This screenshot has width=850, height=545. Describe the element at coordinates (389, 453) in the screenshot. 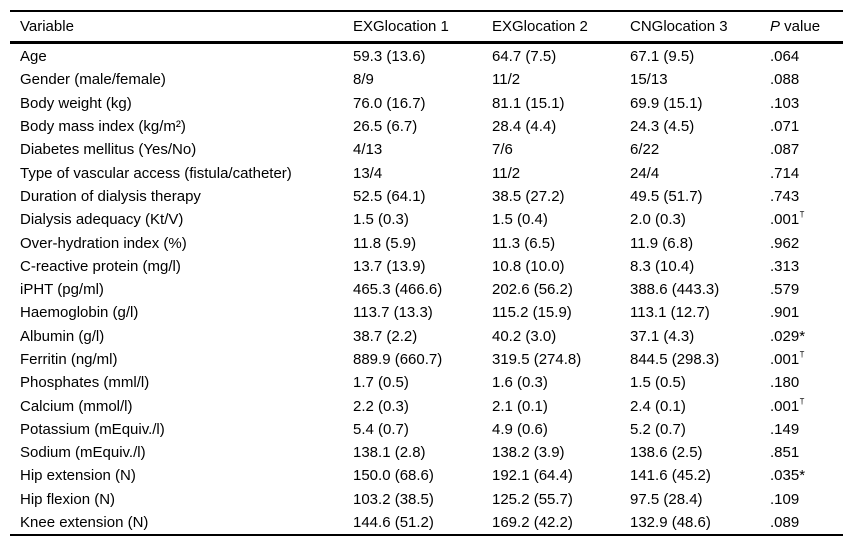

I see `group1-value-cell: 138.1 (2.8)` at that location.